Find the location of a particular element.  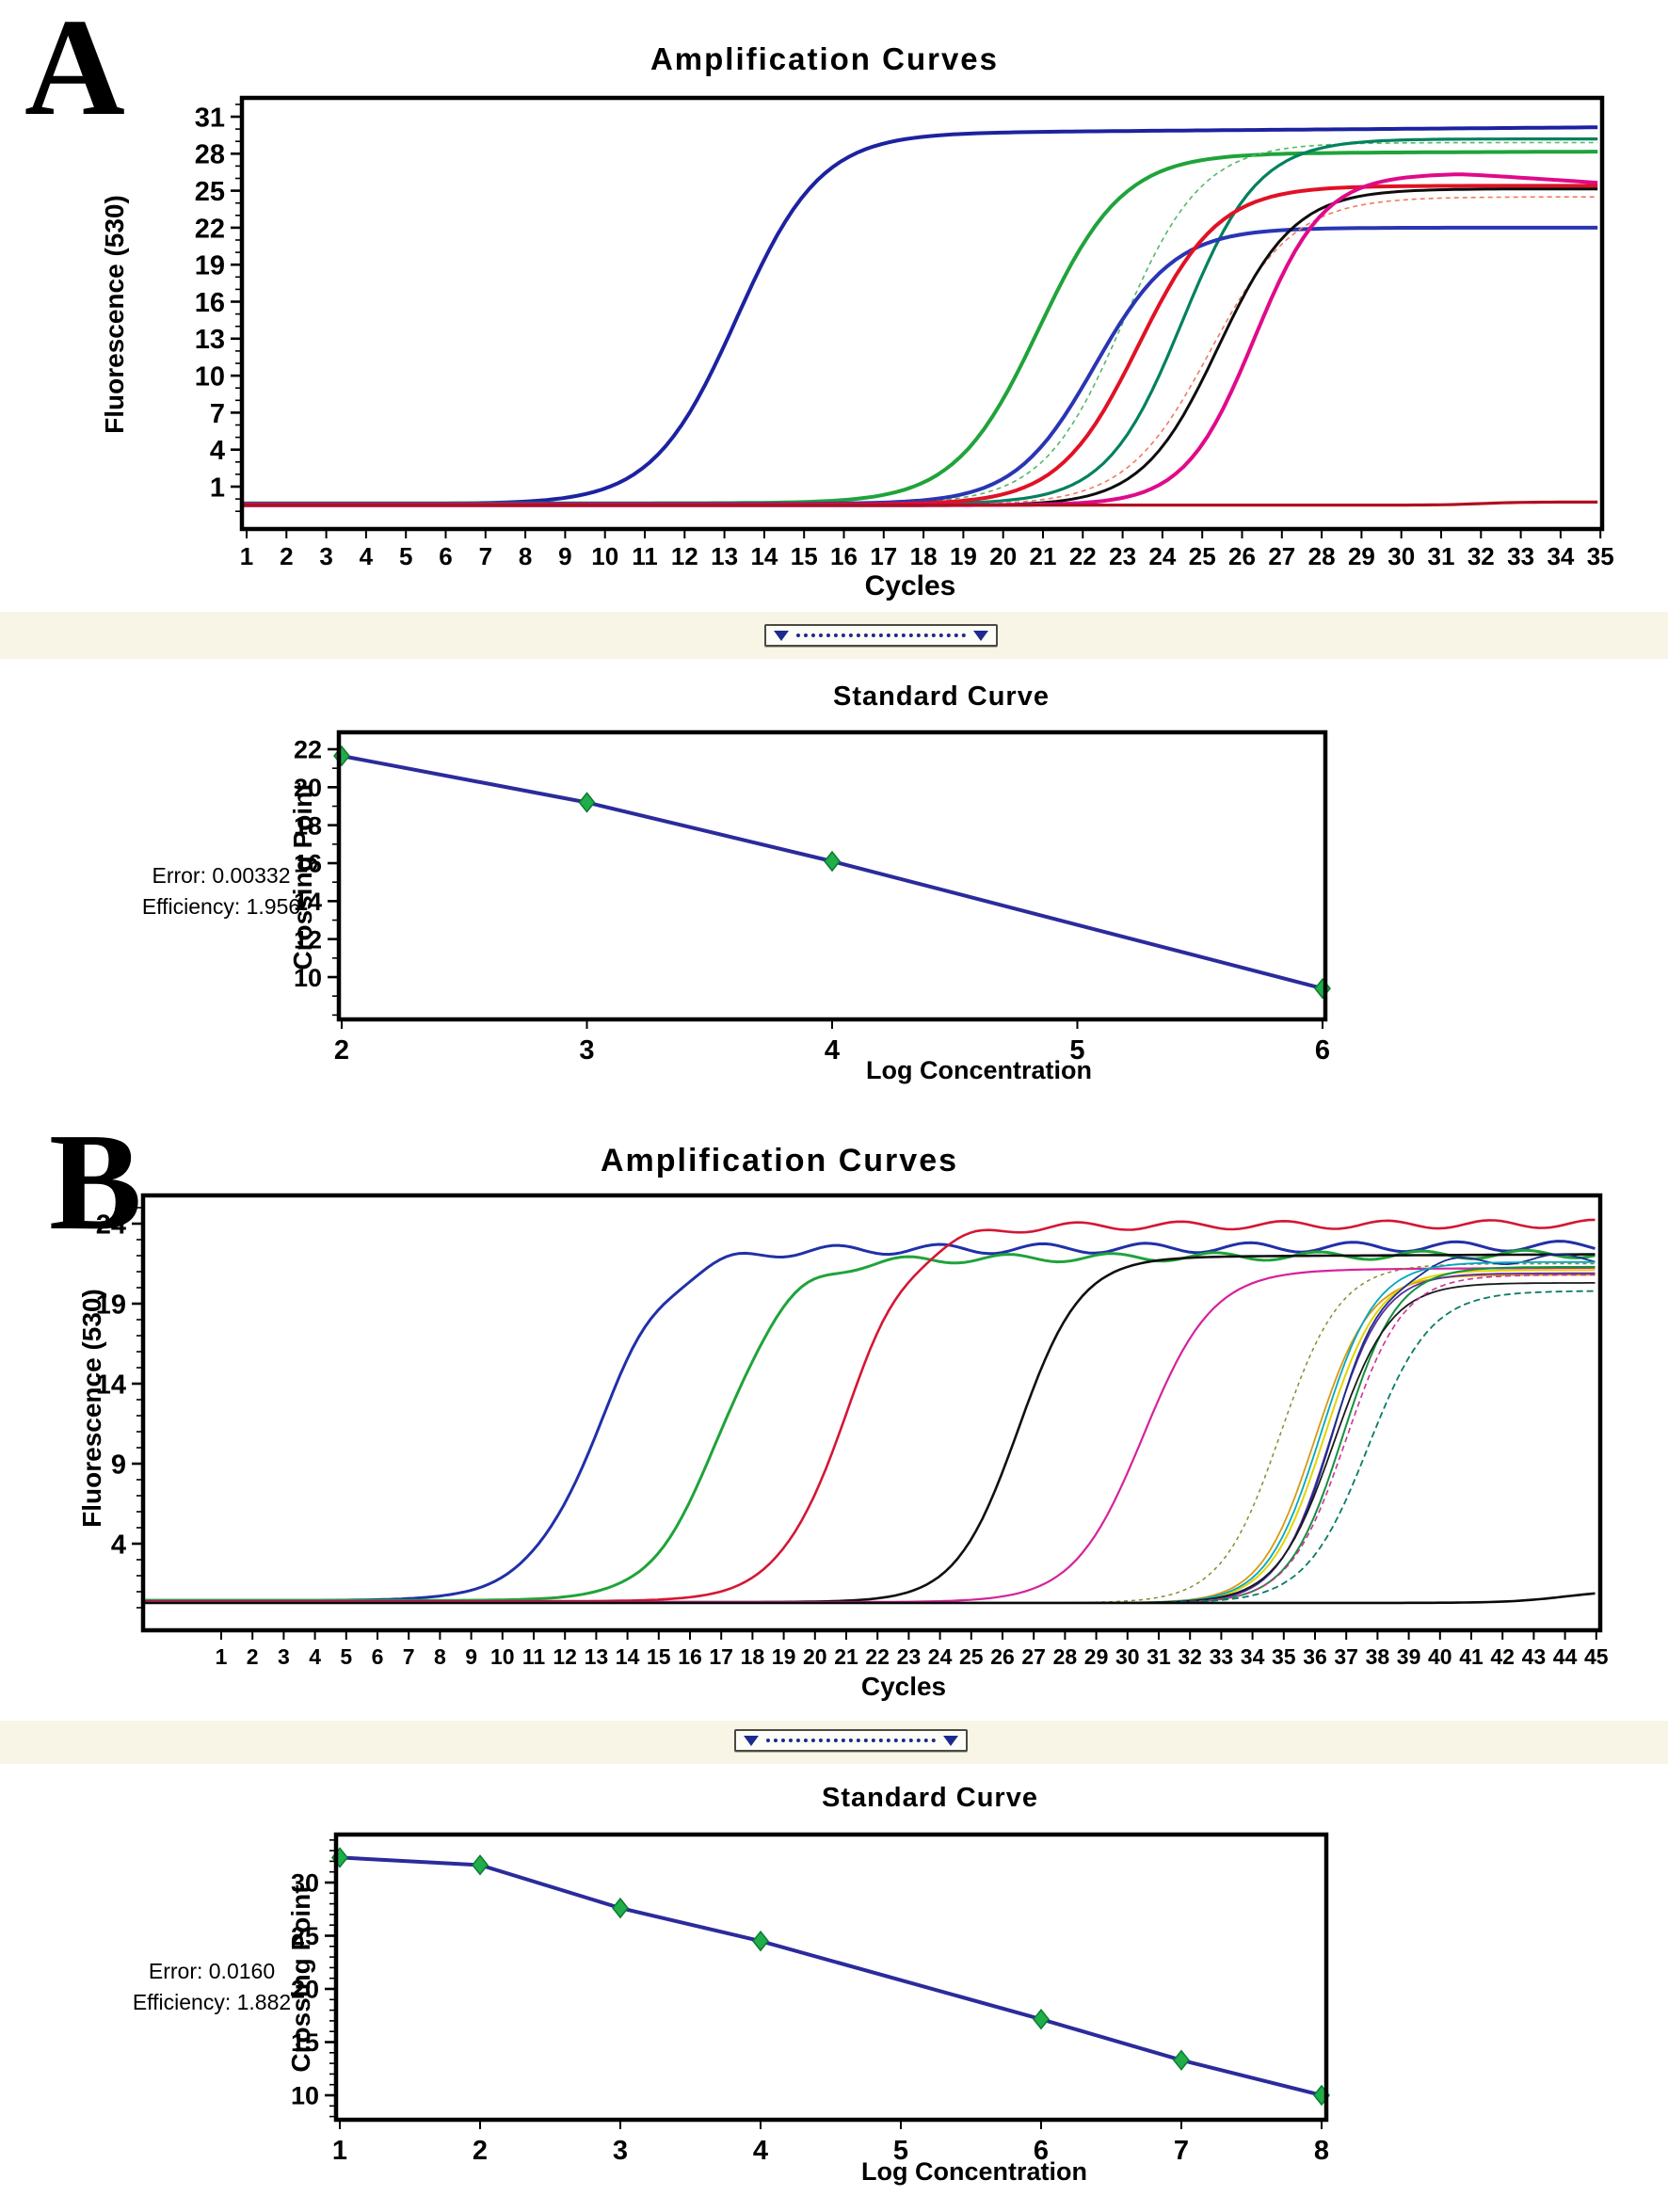

std-b-statistics: Error: 0.0160 Efficiency: 1.882 is located at coordinates (212, 1986).